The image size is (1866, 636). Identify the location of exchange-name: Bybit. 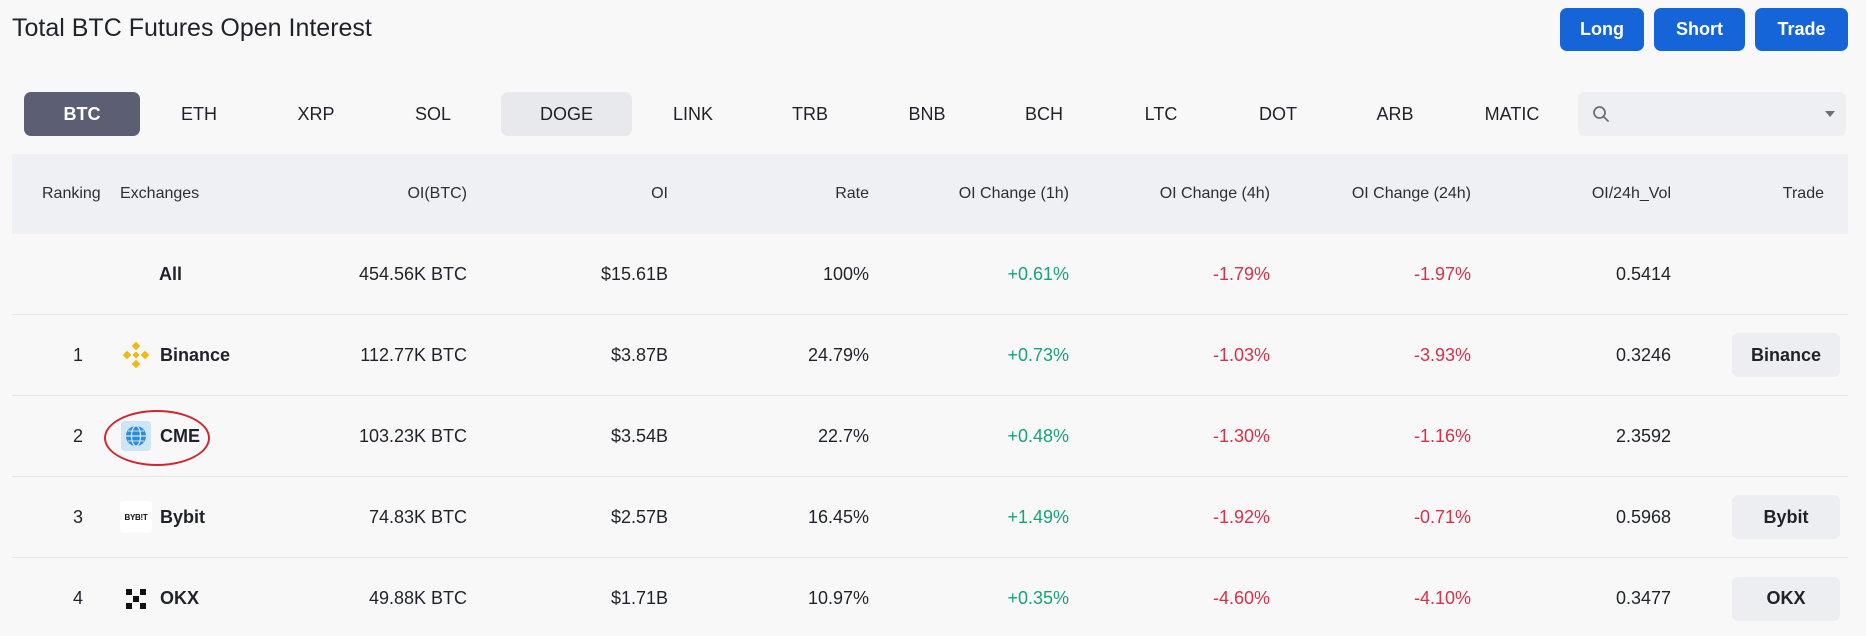
(182, 516).